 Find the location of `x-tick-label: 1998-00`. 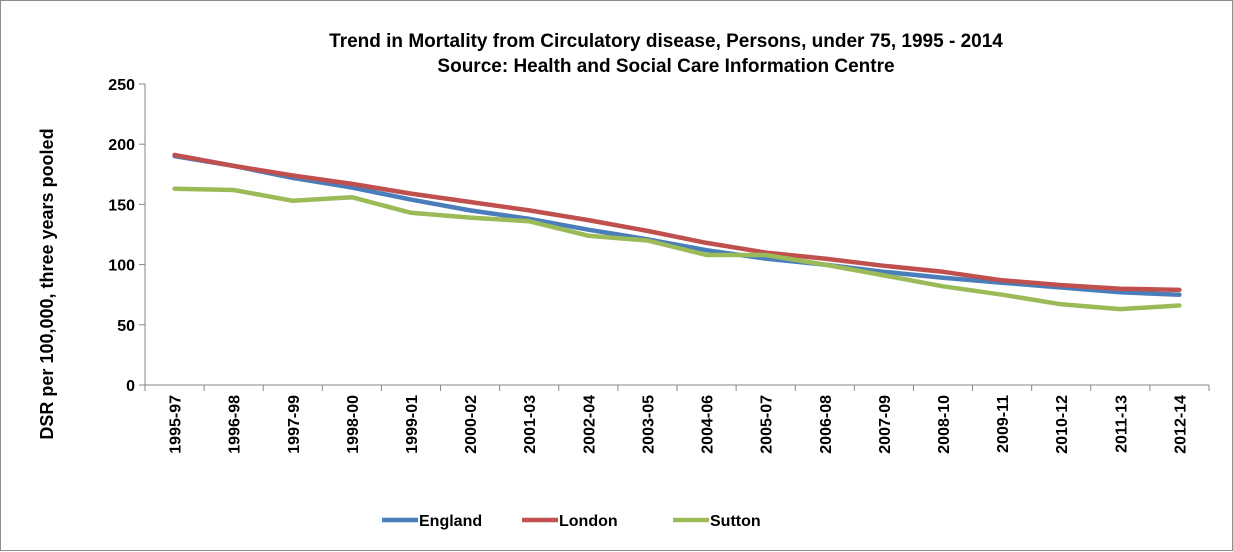

x-tick-label: 1998-00 is located at coordinates (353, 424).